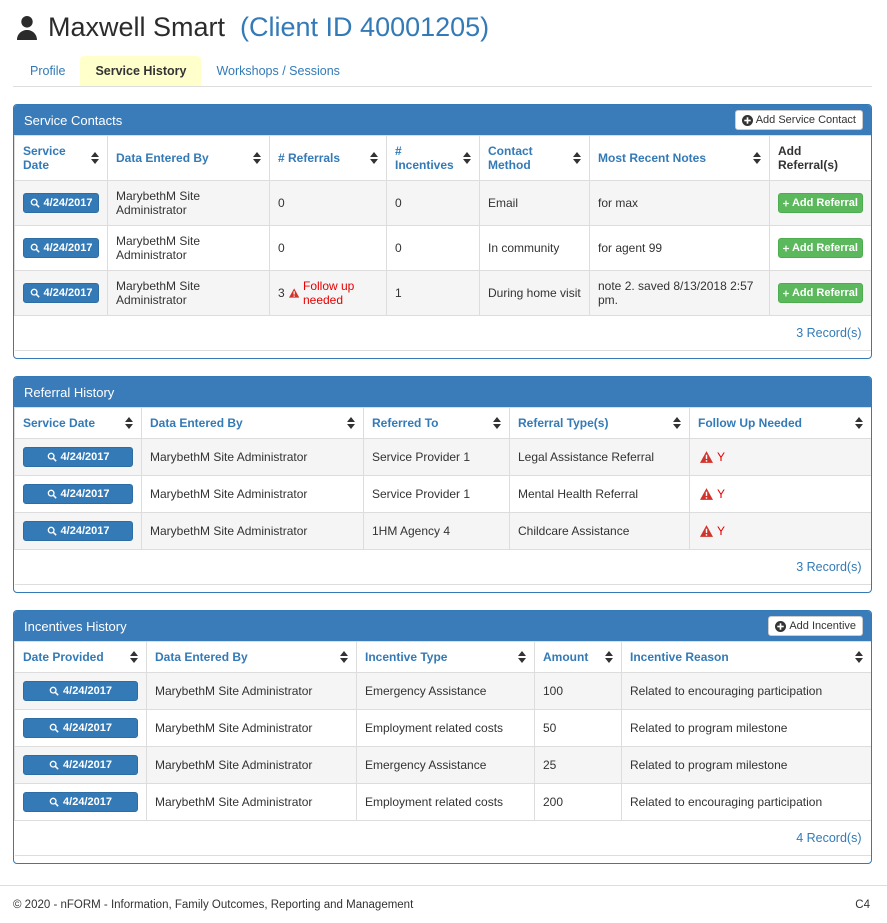  What do you see at coordinates (750, 423) in the screenshot?
I see `col-label: Follow Up Needed` at bounding box center [750, 423].